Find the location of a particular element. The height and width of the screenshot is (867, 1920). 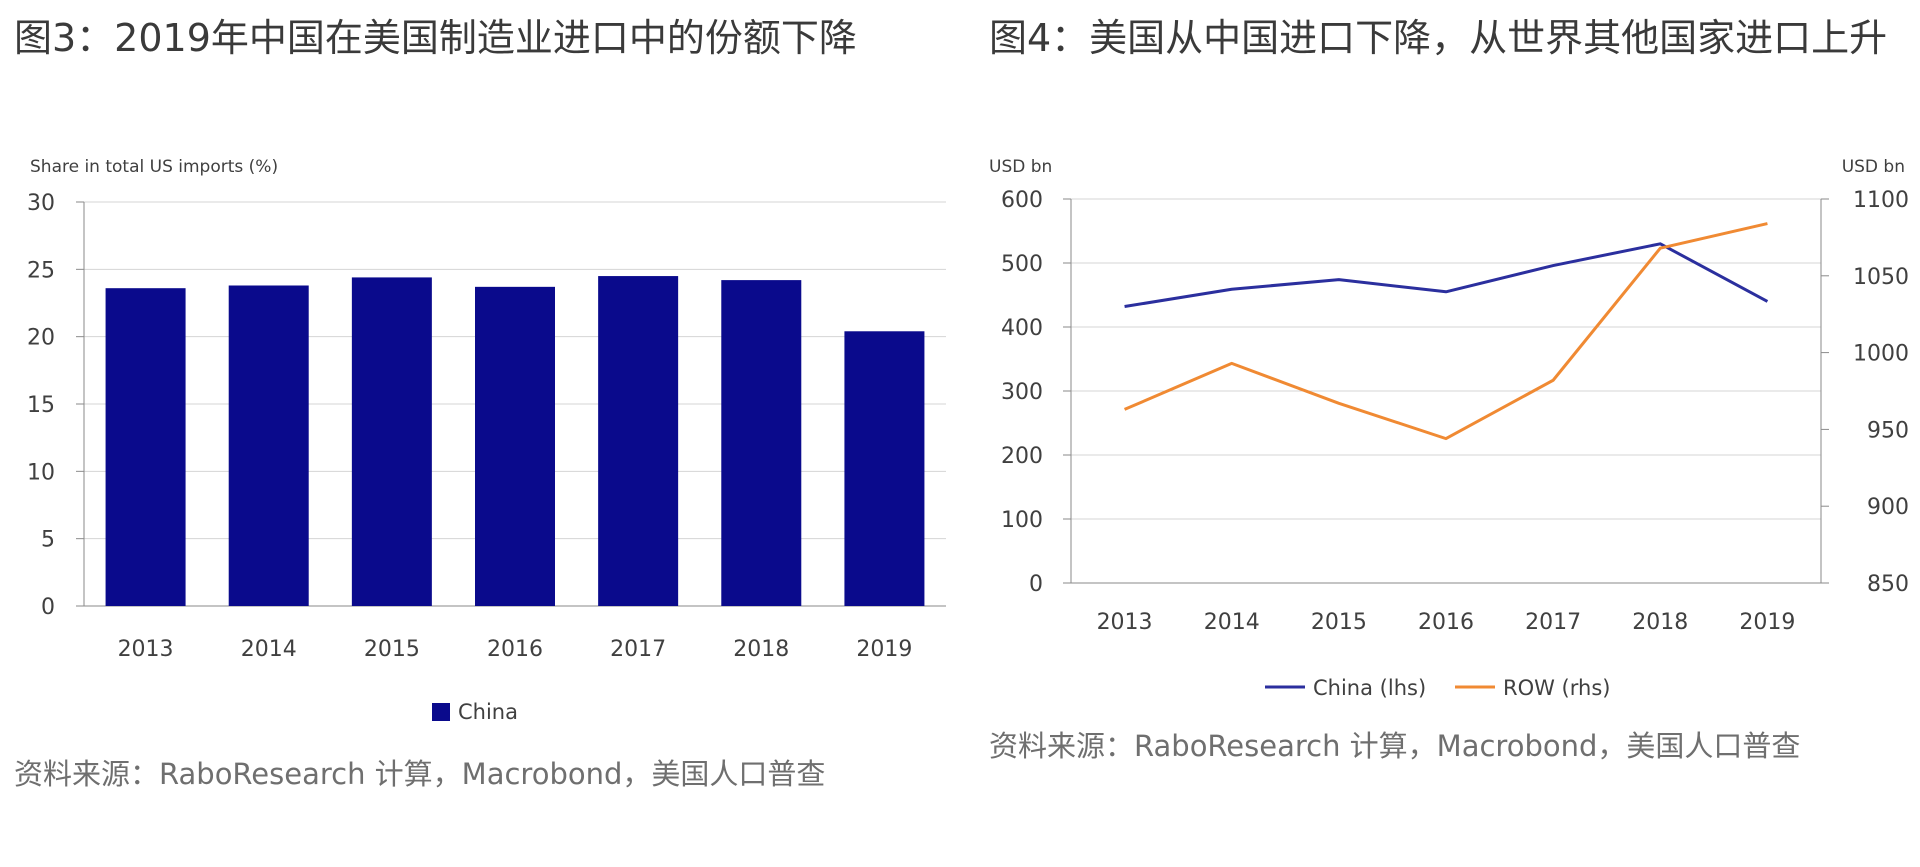

left-tick-label: 0 is located at coordinates (1036, 584).